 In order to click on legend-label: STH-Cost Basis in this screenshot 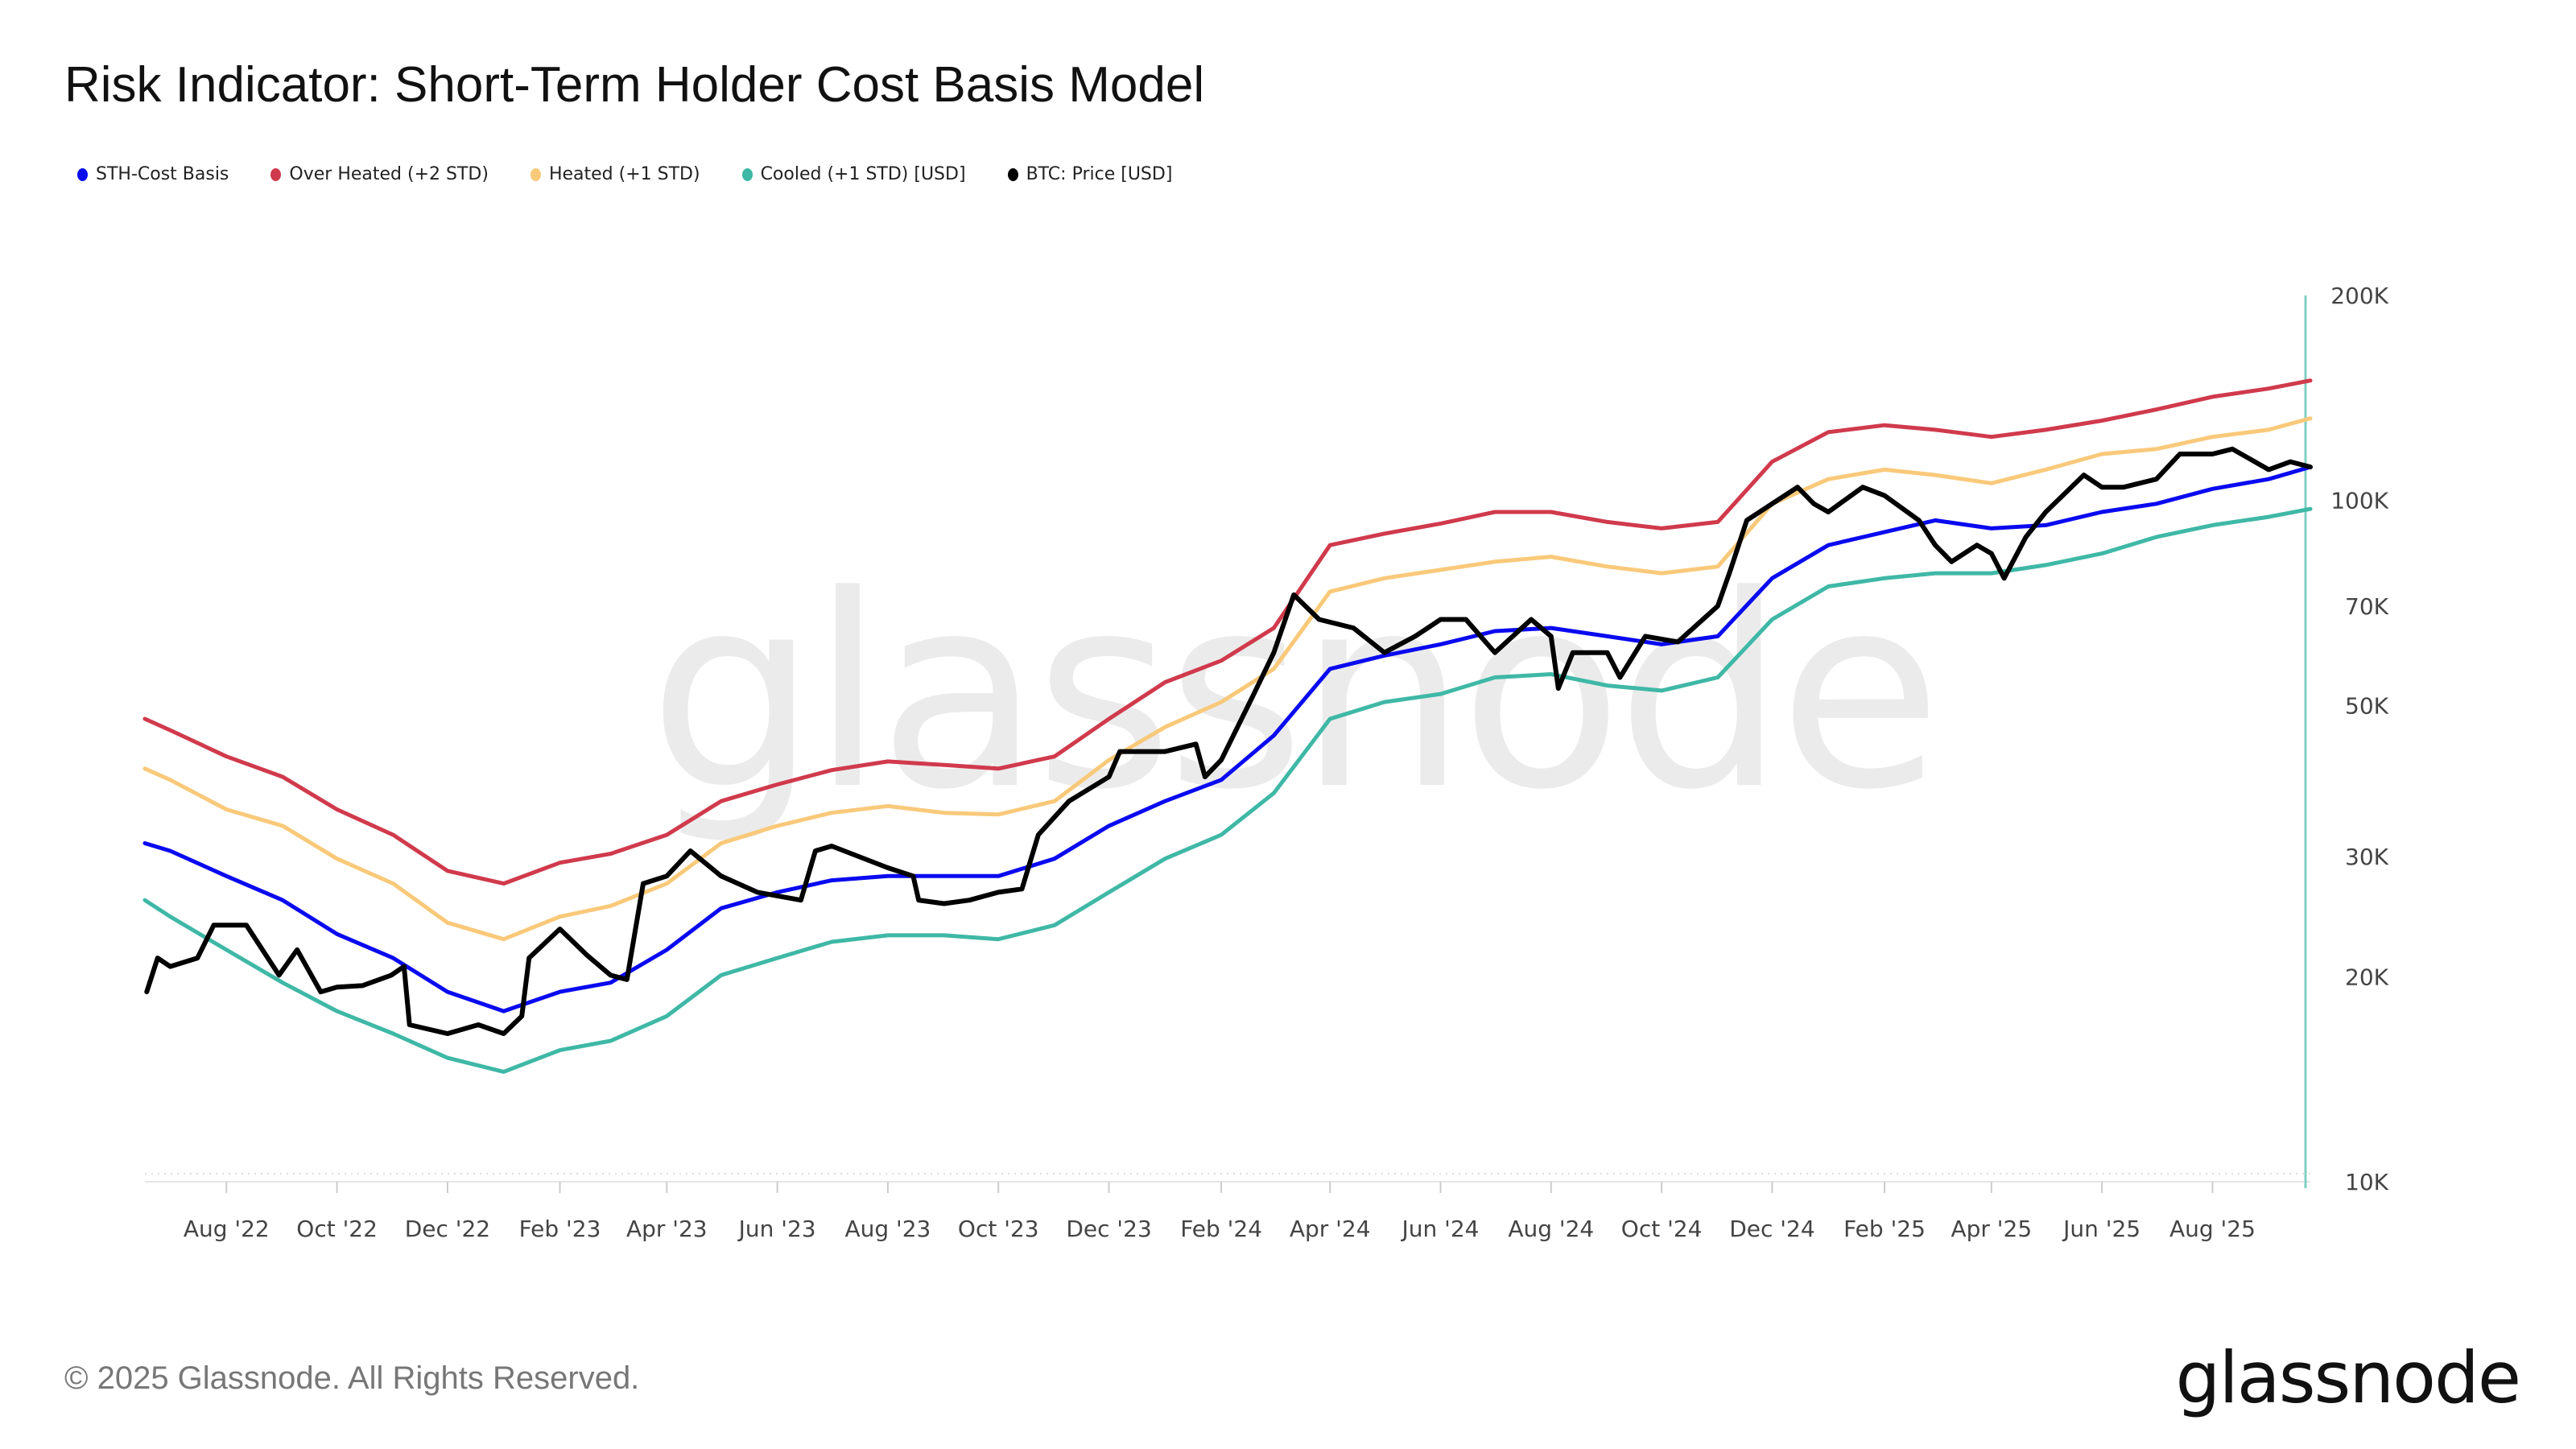, I will do `click(162, 174)`.